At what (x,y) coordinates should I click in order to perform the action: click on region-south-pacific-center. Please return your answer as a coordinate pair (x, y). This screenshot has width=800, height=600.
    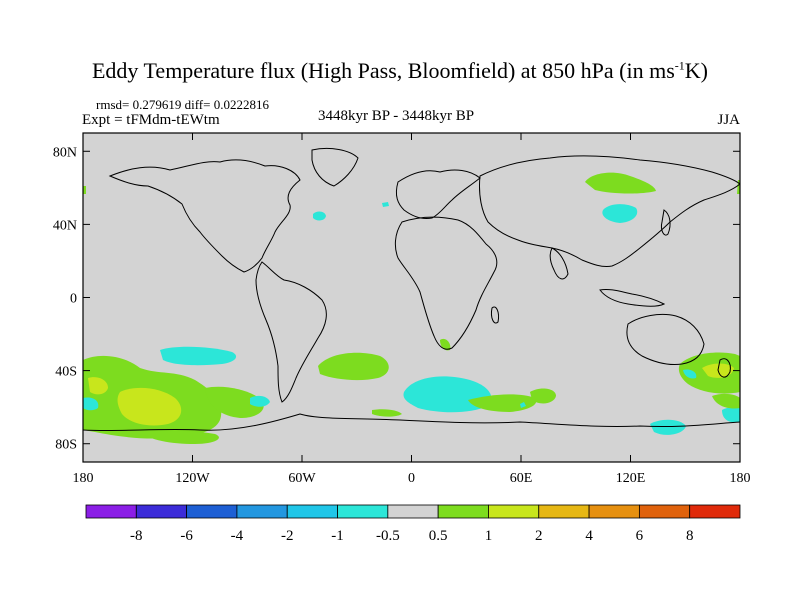
    Looking at the image, I should click on (149, 406).